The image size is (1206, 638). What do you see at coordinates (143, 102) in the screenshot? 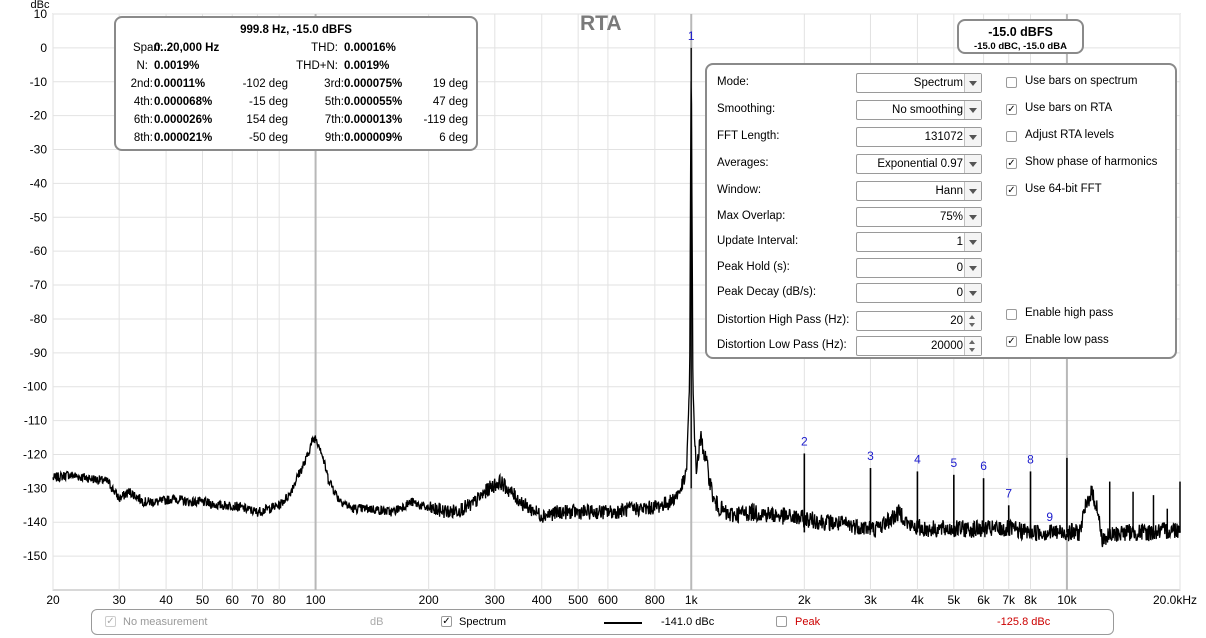
I see `harmonic-label: 4th:` at bounding box center [143, 102].